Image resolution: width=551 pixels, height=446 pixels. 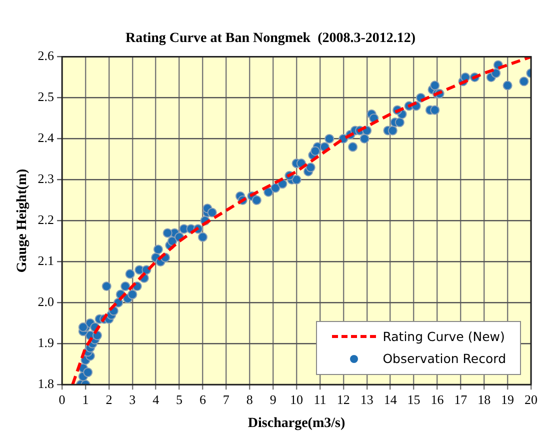 What do you see at coordinates (297, 399) in the screenshot?
I see `x-tick-label: 10` at bounding box center [297, 399].